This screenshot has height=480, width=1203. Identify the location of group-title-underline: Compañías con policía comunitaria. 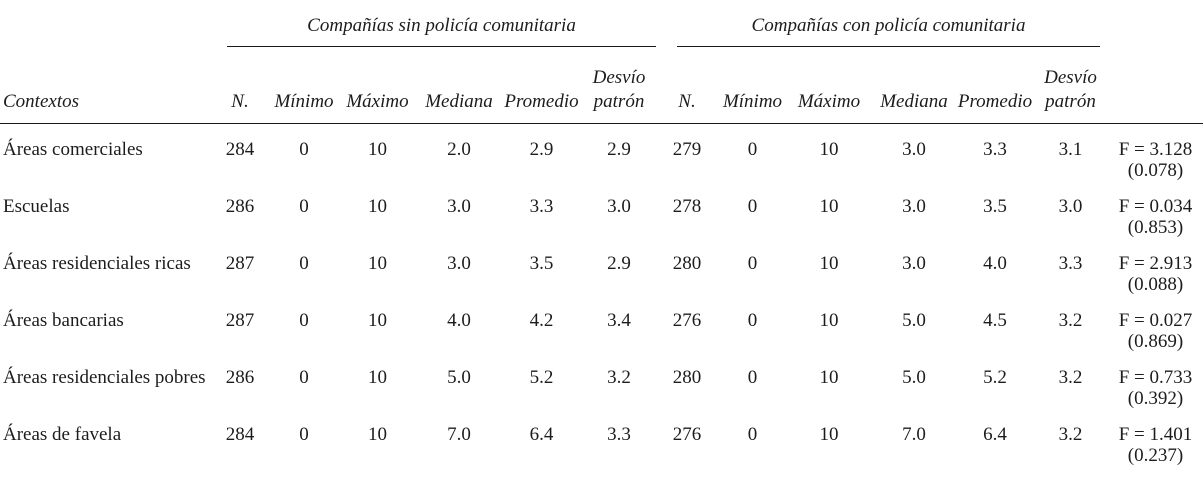
(888, 31).